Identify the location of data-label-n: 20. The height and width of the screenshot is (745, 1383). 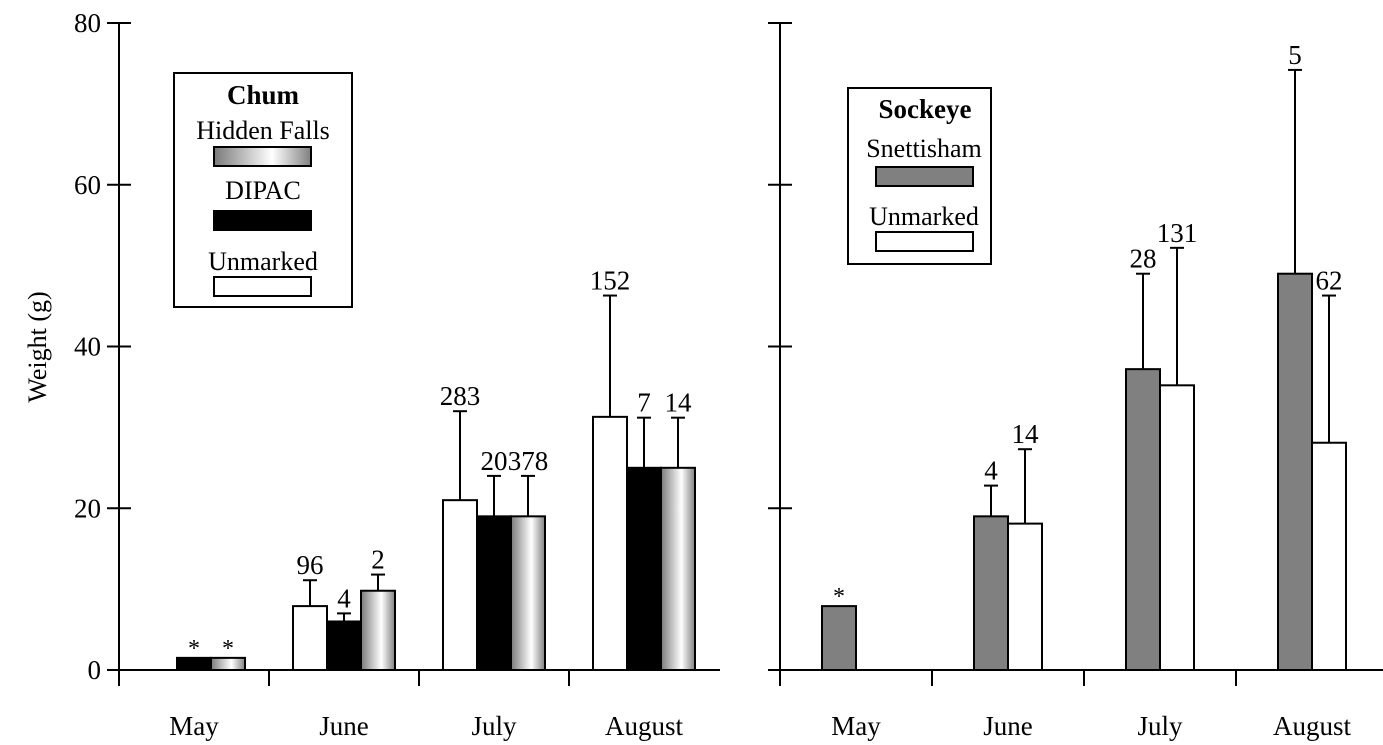
(494, 461).